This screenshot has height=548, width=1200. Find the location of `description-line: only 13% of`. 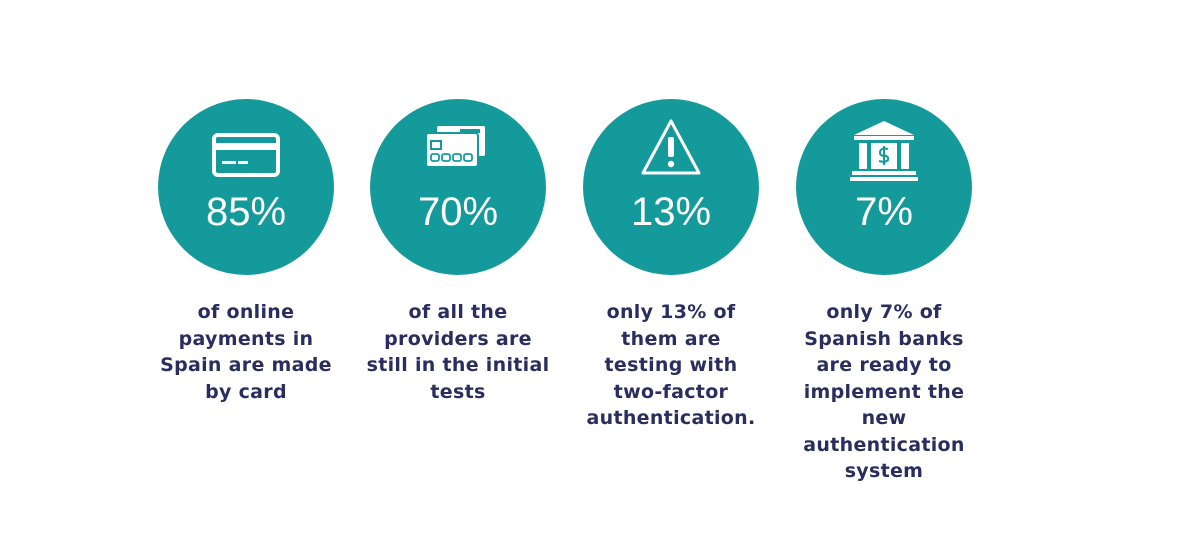

description-line: only 13% of is located at coordinates (671, 312).